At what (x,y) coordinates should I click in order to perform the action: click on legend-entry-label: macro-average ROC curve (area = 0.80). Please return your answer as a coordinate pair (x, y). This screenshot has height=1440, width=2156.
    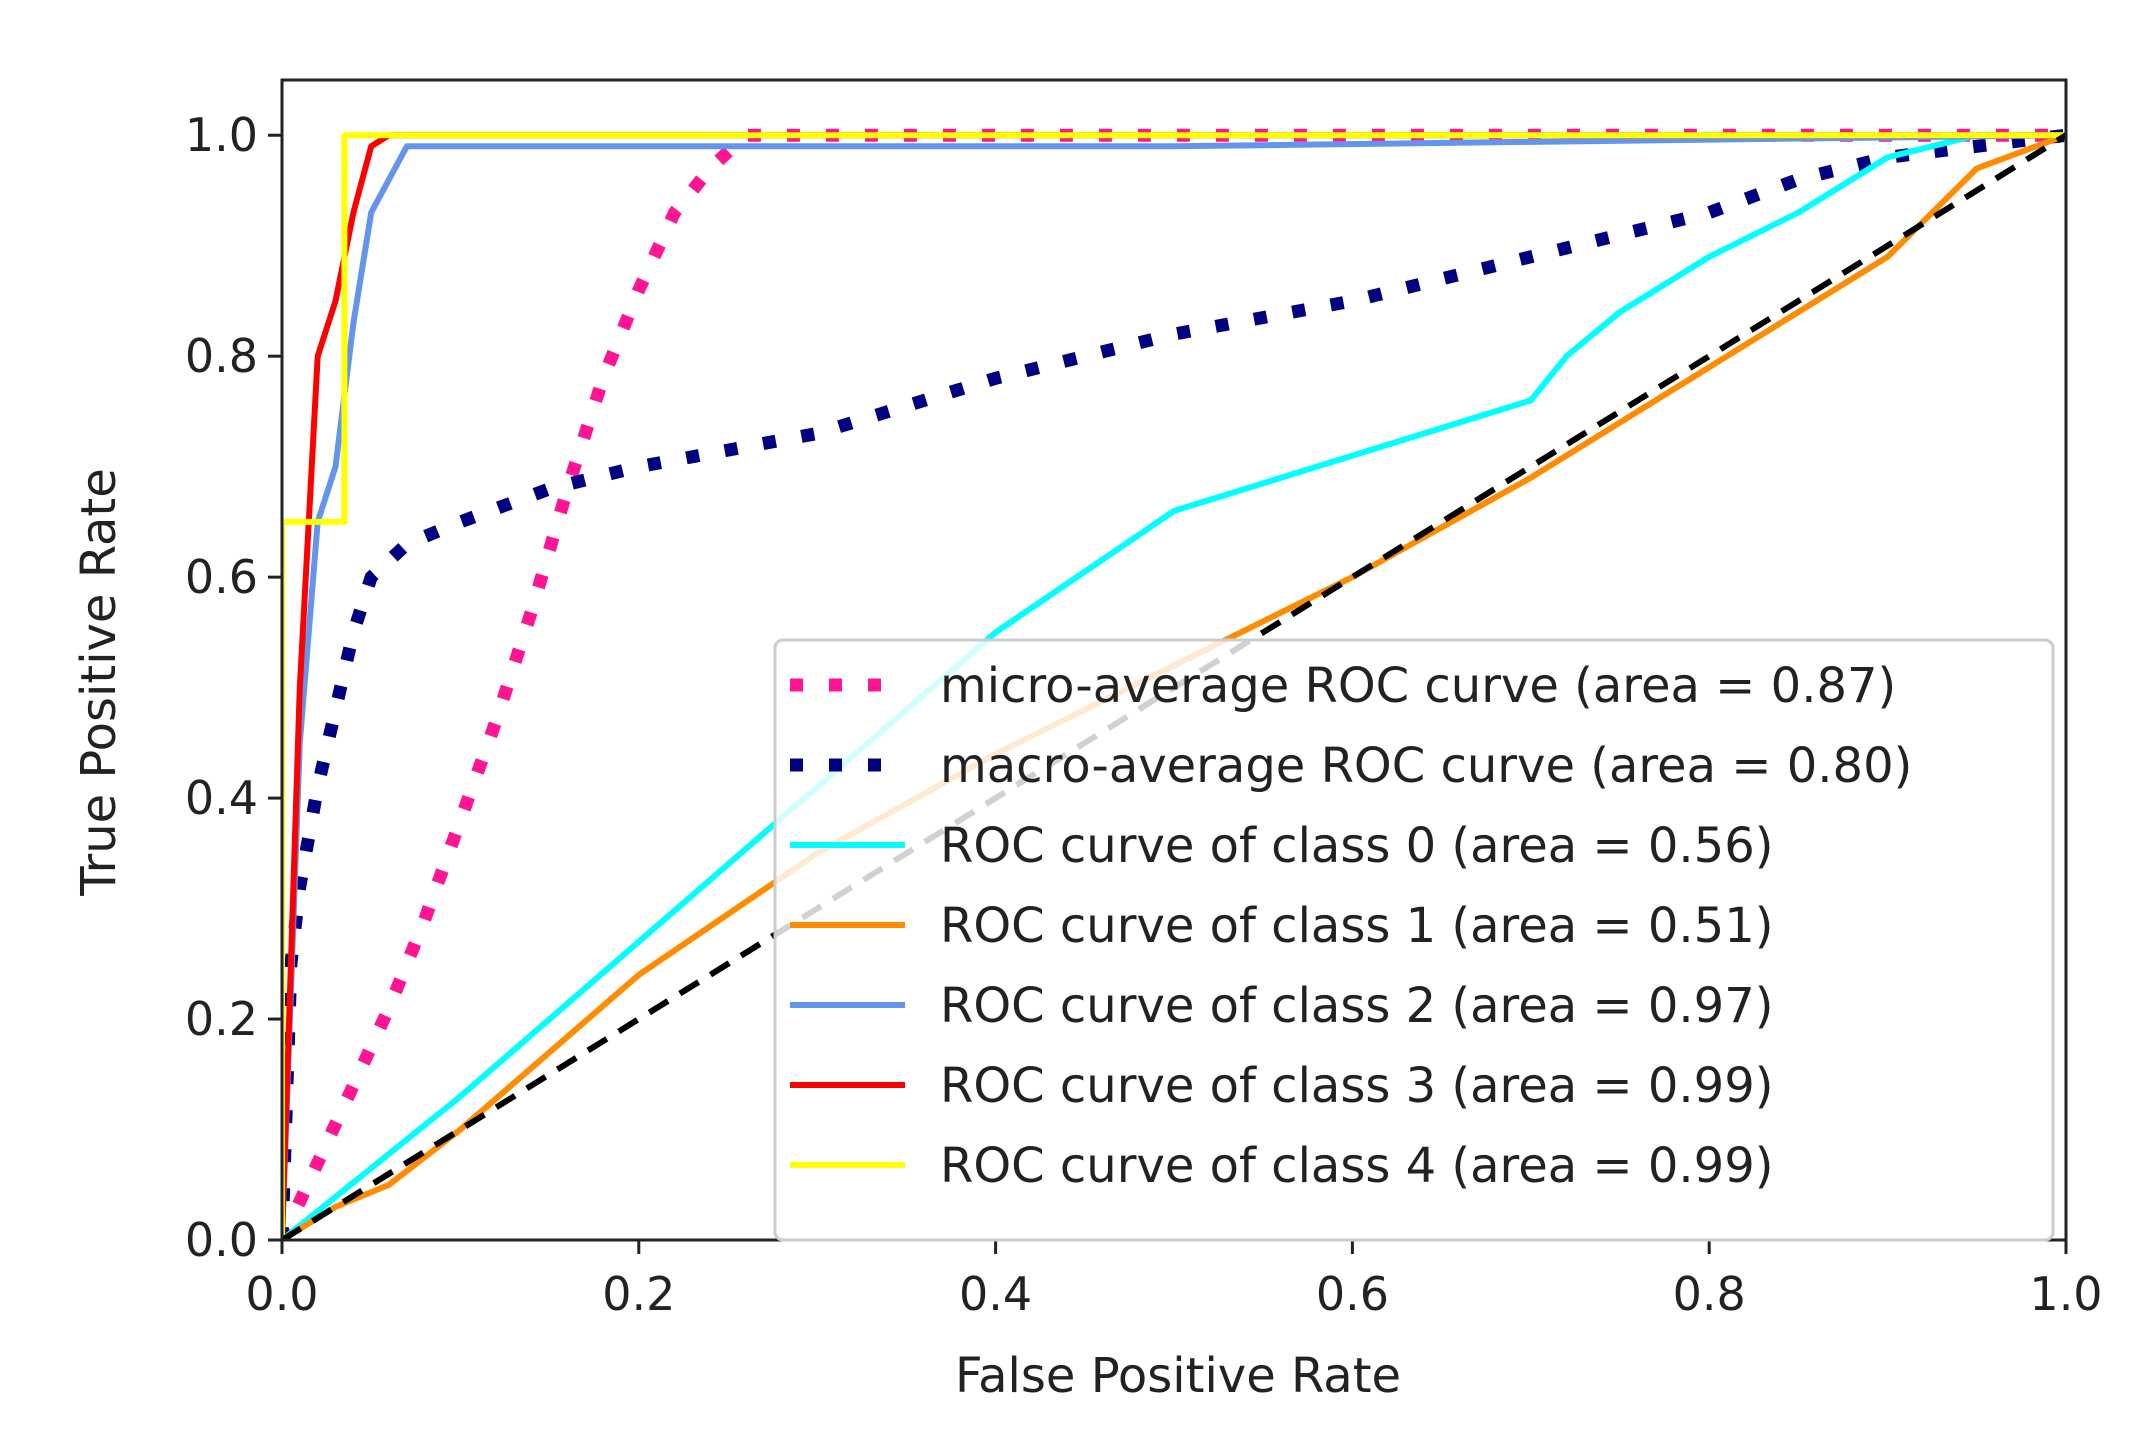
    Looking at the image, I should click on (1426, 766).